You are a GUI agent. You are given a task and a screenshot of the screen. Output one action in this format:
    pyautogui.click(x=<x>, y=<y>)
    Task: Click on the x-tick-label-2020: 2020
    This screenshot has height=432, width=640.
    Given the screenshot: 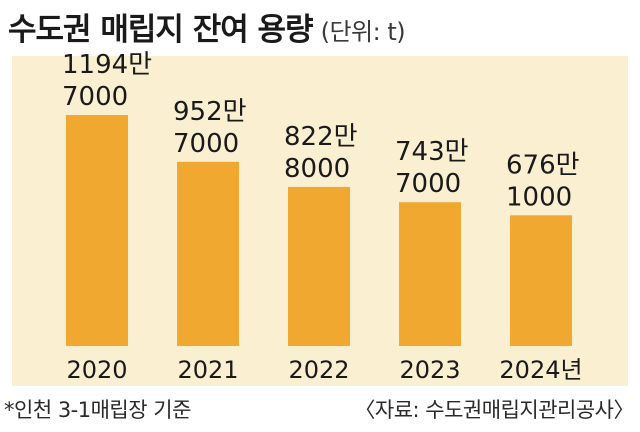 What is the action you would take?
    pyautogui.click(x=96, y=370)
    